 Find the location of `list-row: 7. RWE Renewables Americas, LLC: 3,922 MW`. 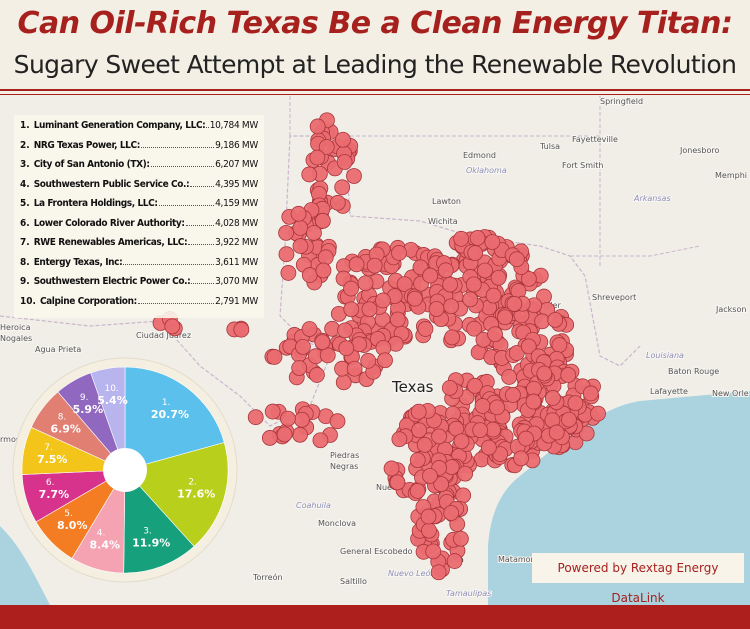

list-row: 7. RWE Renewables Americas, LLC: 3,922 MW is located at coordinates (139, 246).